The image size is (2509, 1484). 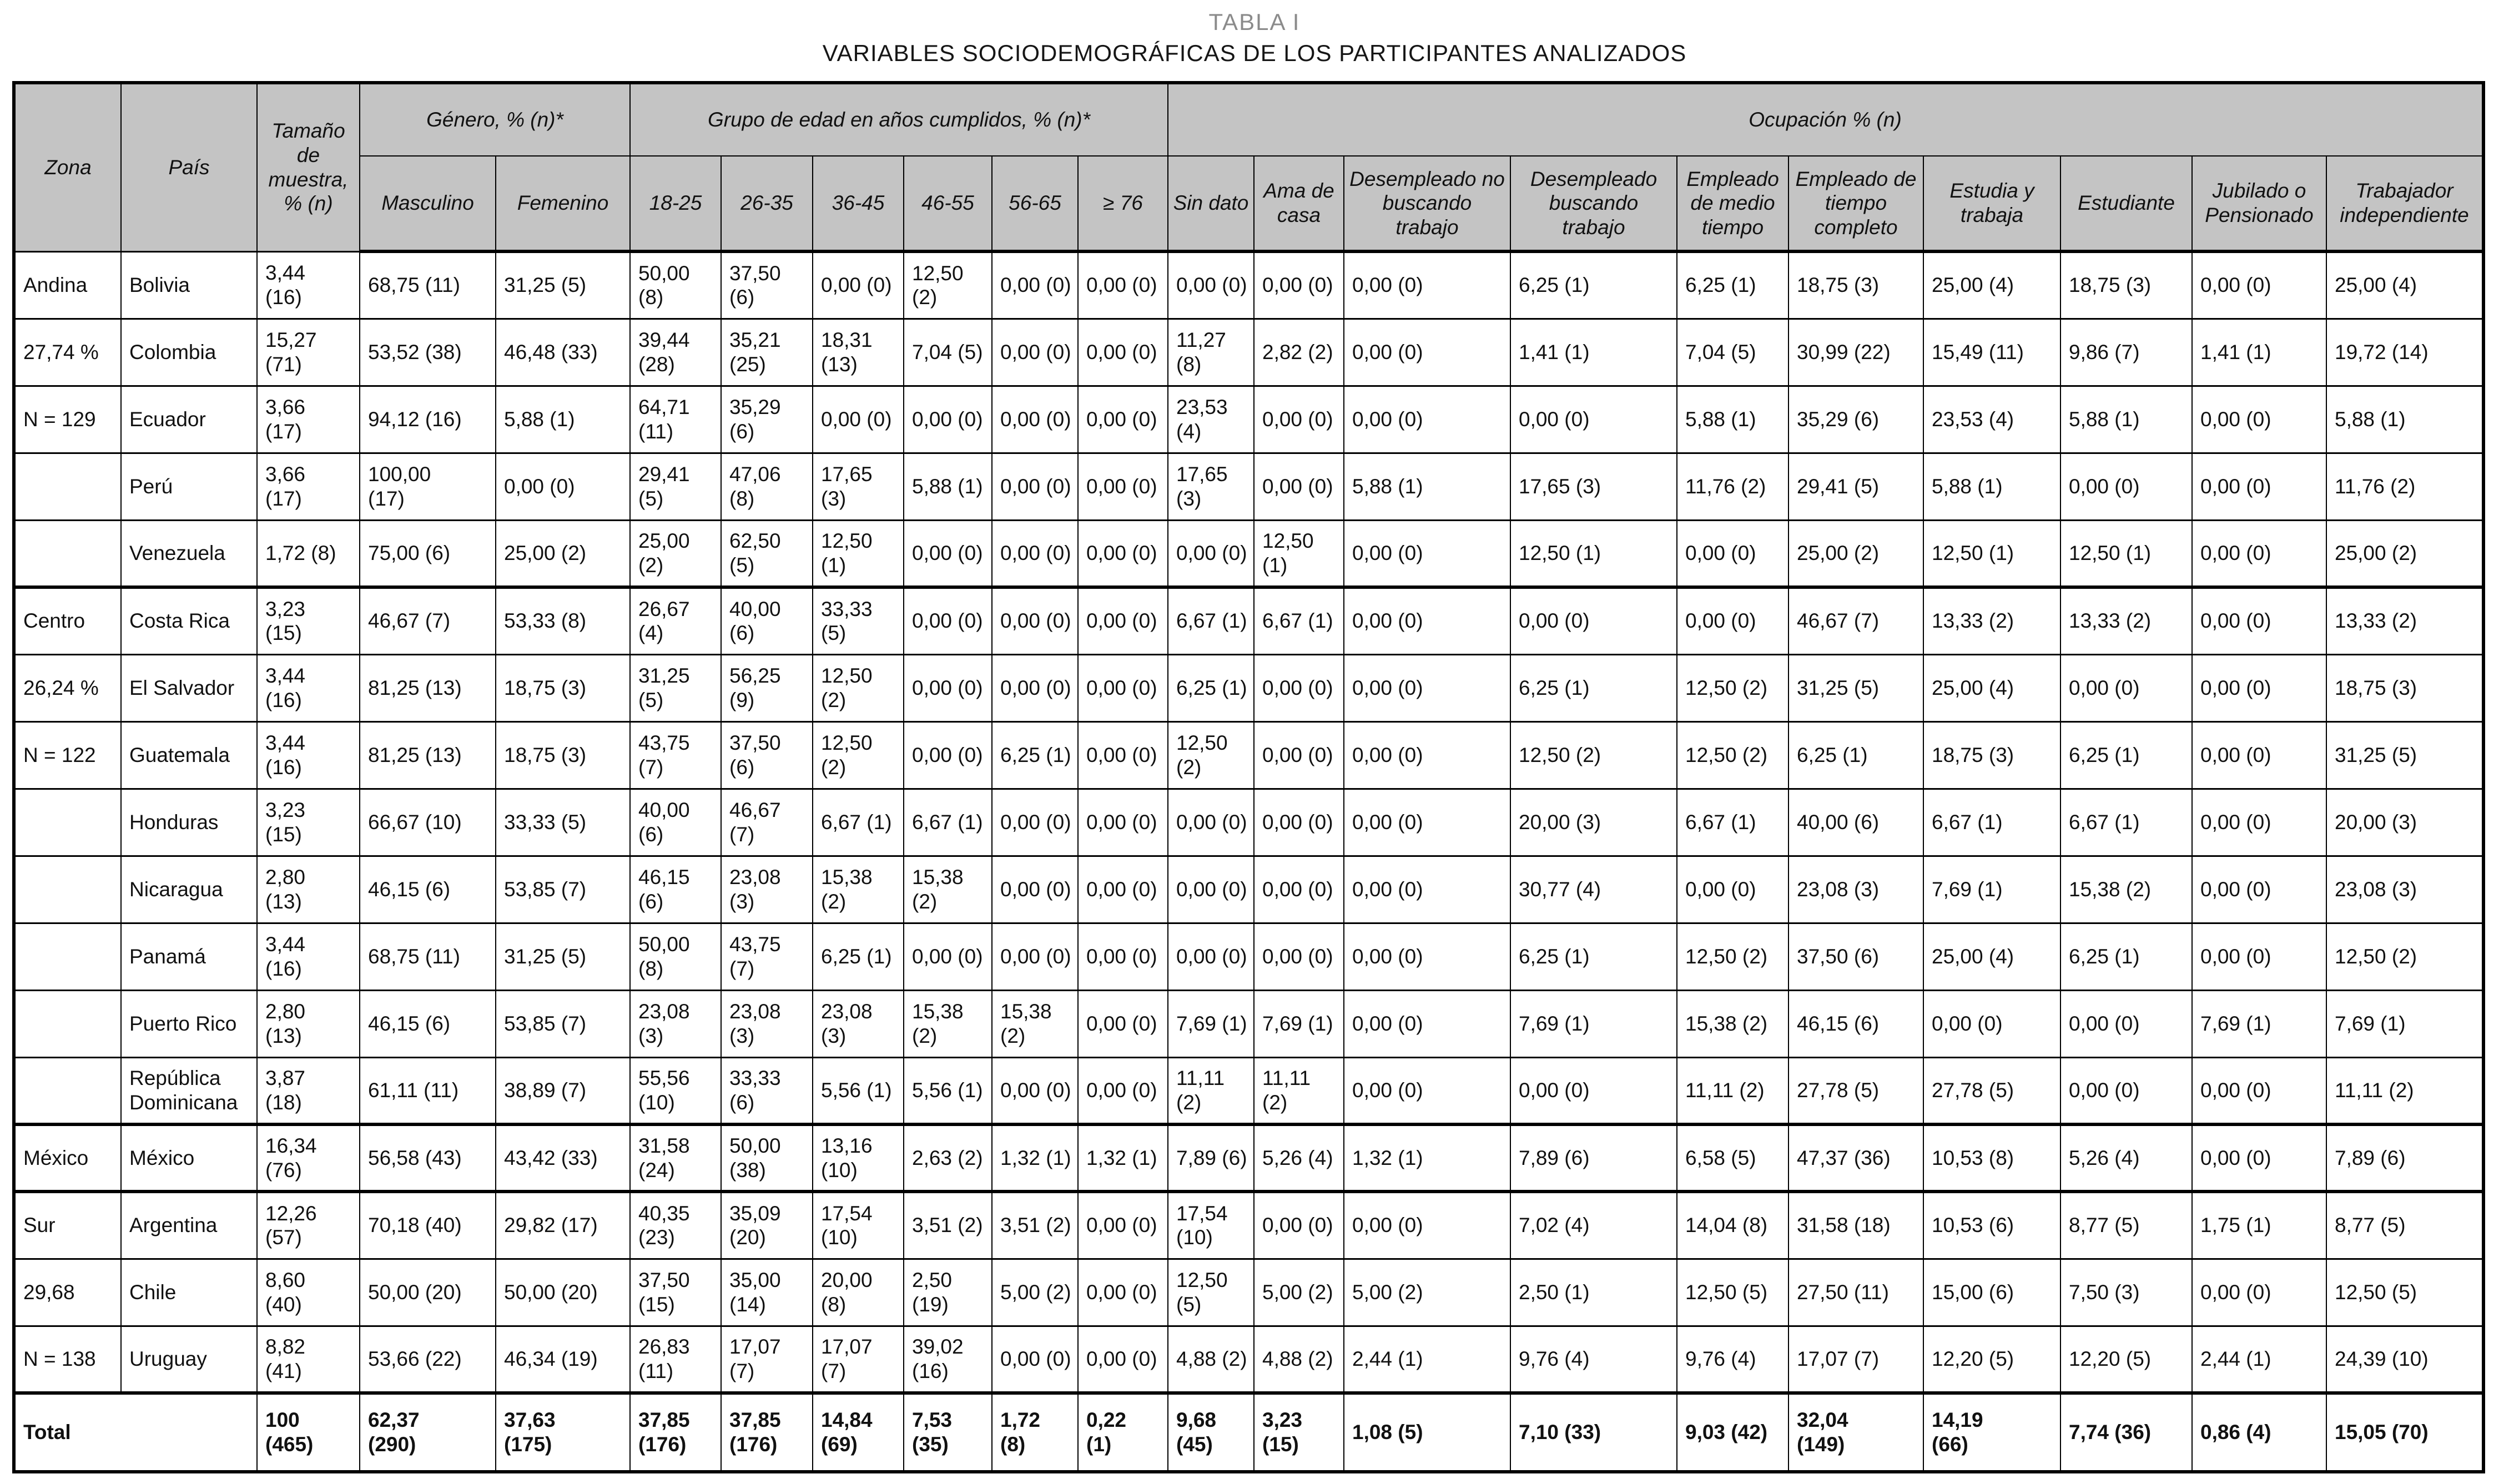 I want to click on data-cell: 3,51 (2), so click(x=1035, y=1225).